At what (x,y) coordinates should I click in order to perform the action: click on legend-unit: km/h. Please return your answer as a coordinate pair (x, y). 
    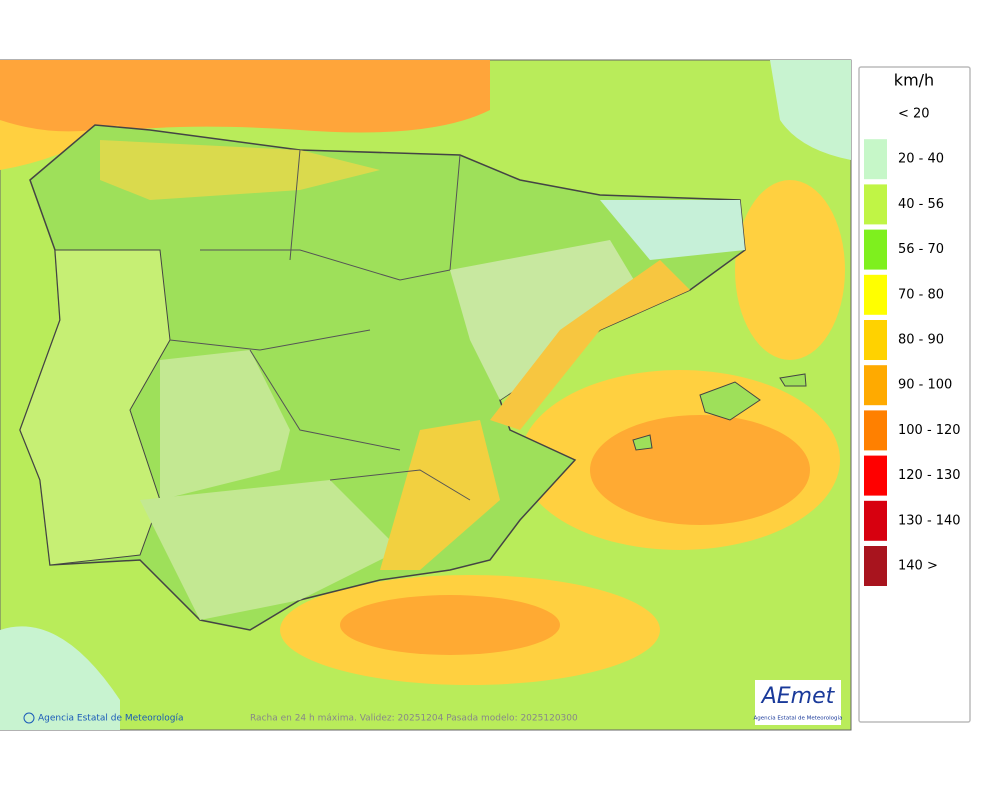
    Looking at the image, I should click on (914, 80).